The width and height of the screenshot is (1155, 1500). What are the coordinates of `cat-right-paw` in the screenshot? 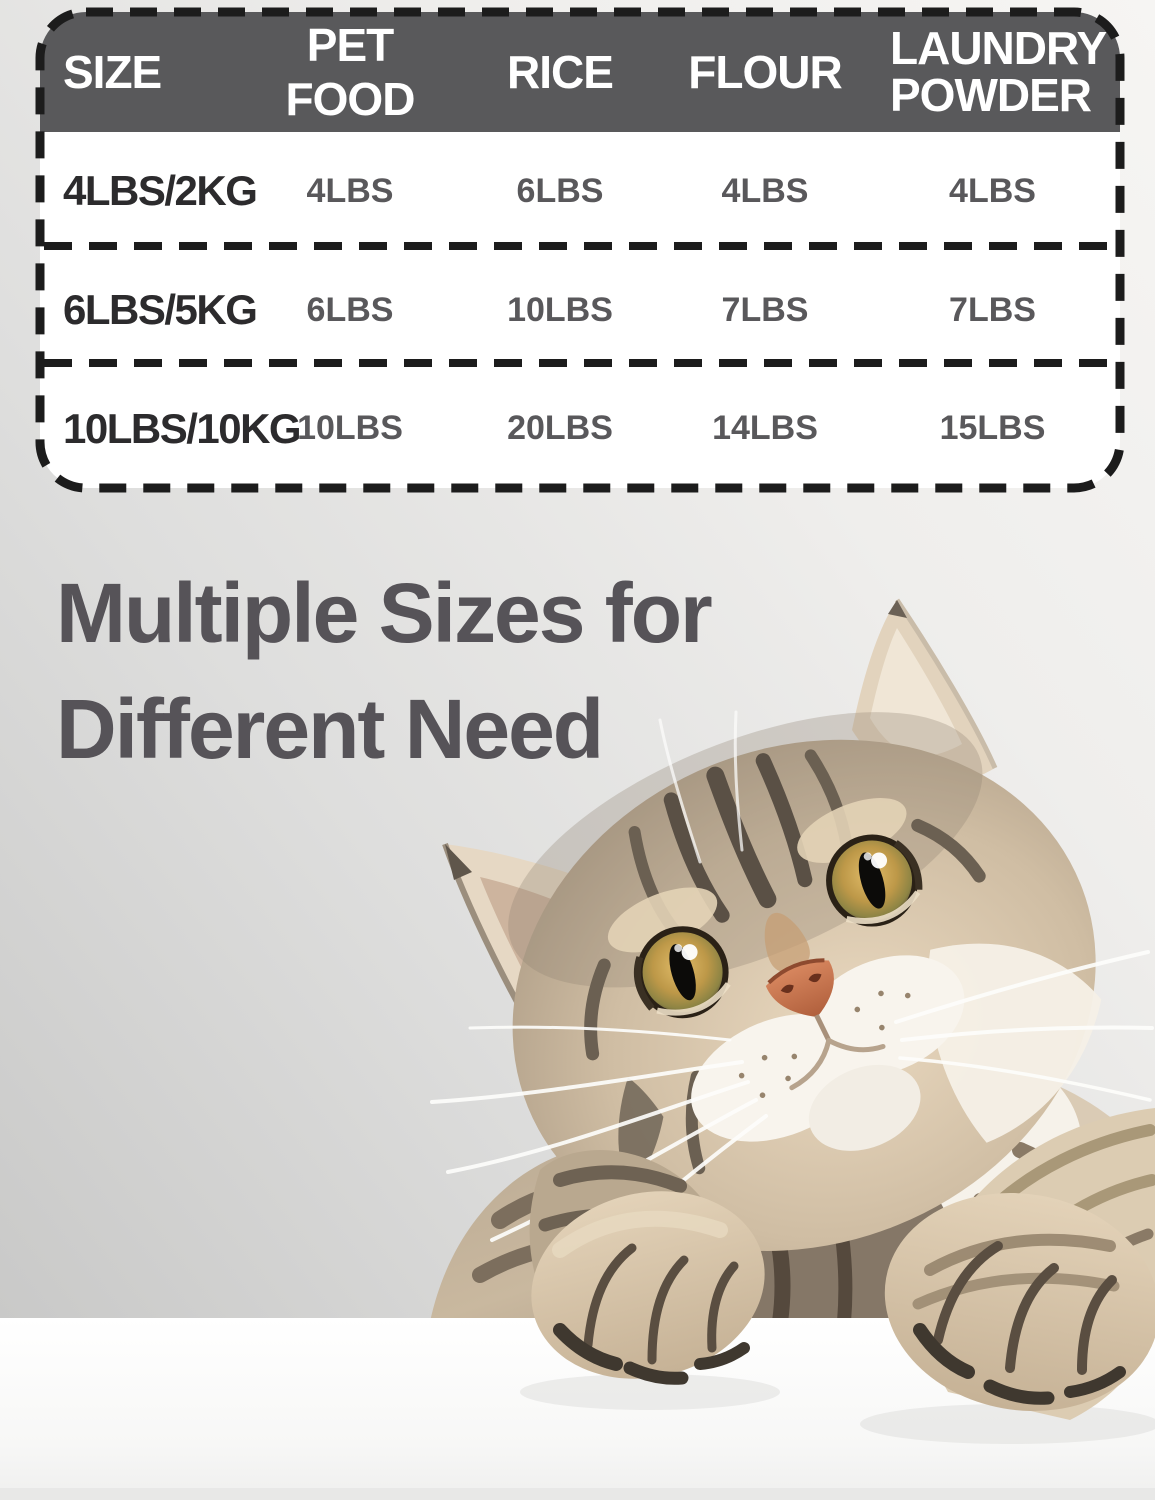 It's located at (1019, 1264).